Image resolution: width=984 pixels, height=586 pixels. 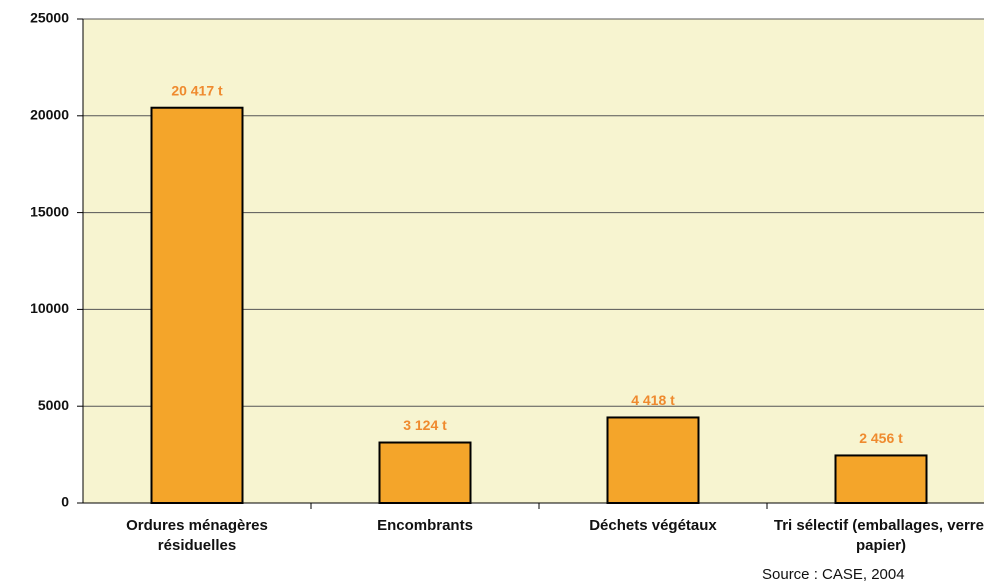 What do you see at coordinates (53, 405) in the screenshot?
I see `y-tick-label: 5000` at bounding box center [53, 405].